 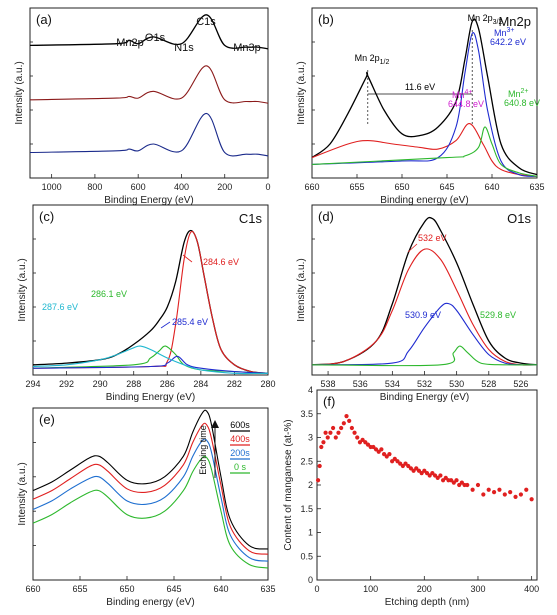 What do you see at coordinates (360, 384) in the screenshot?
I see `x-tick-label: 536` at bounding box center [360, 384].